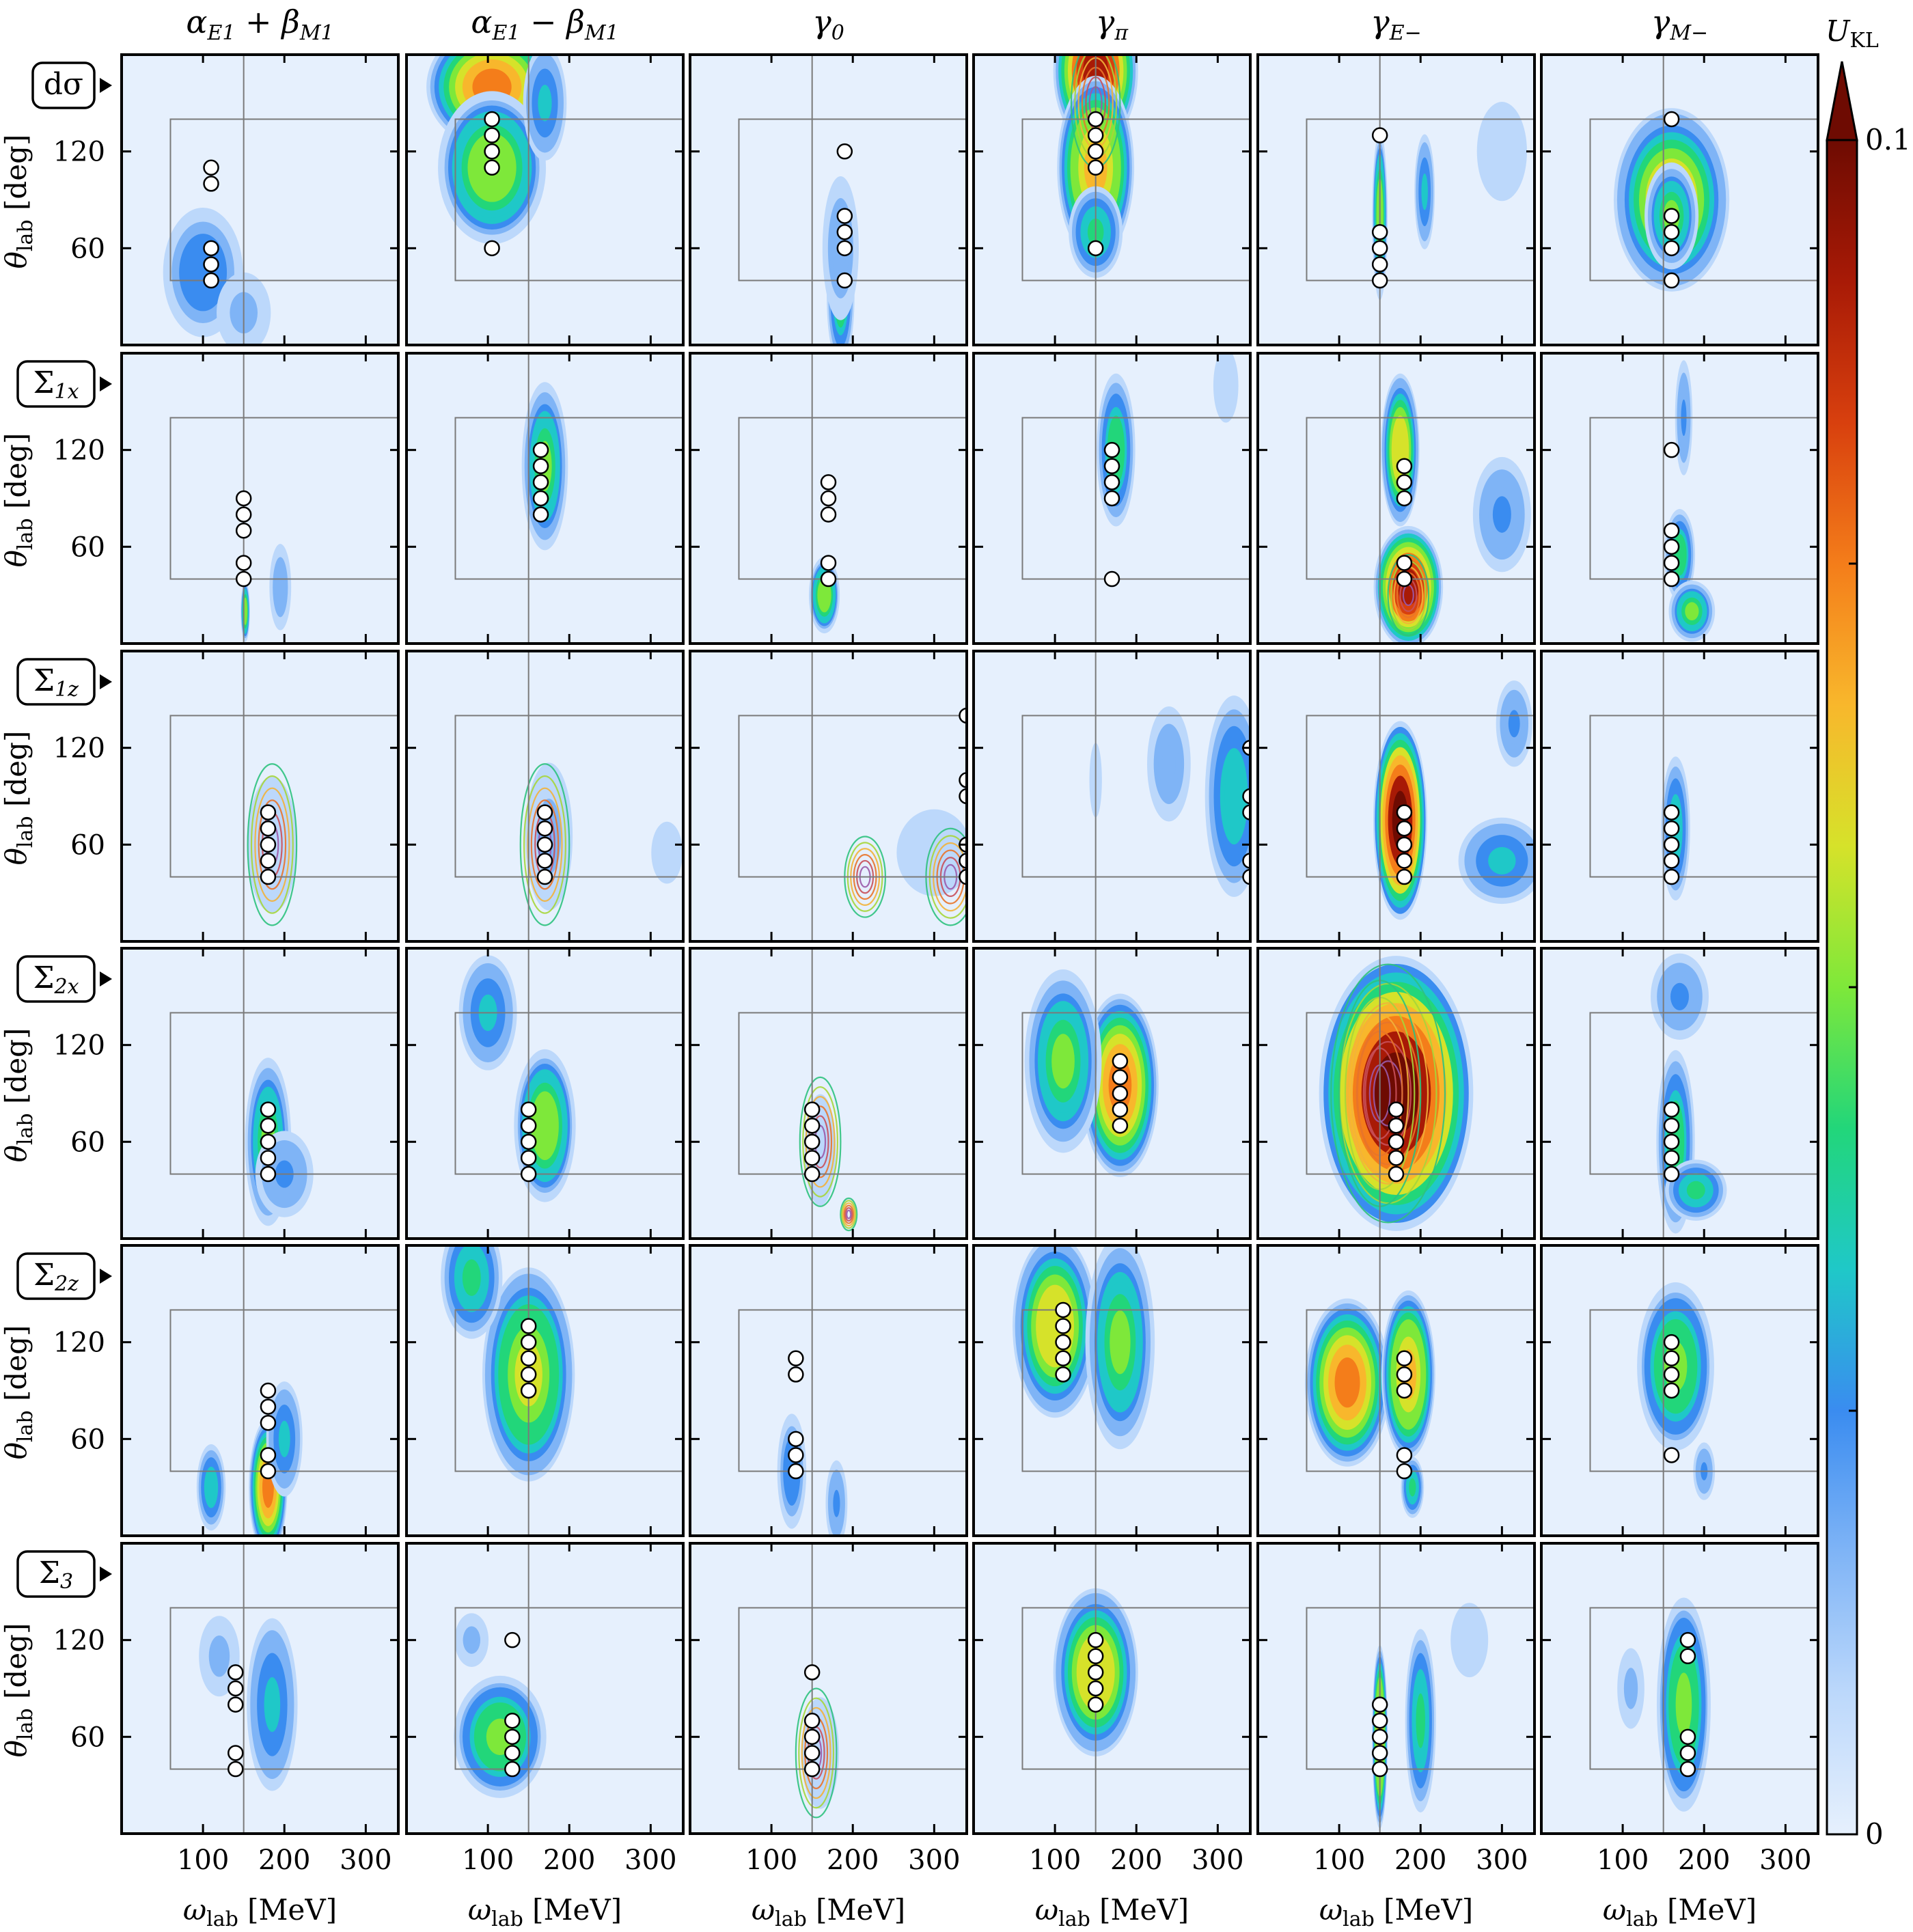 This screenshot has width=1913, height=1932. Describe the element at coordinates (828, 1391) in the screenshot. I see `panel-r4-c2` at that location.